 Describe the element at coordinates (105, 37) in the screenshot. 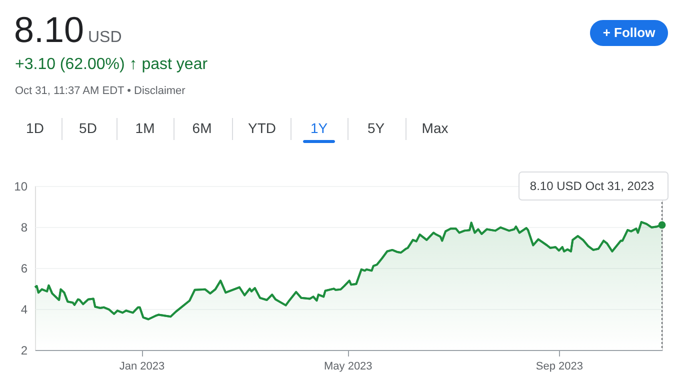

I see `text: USD` at that location.